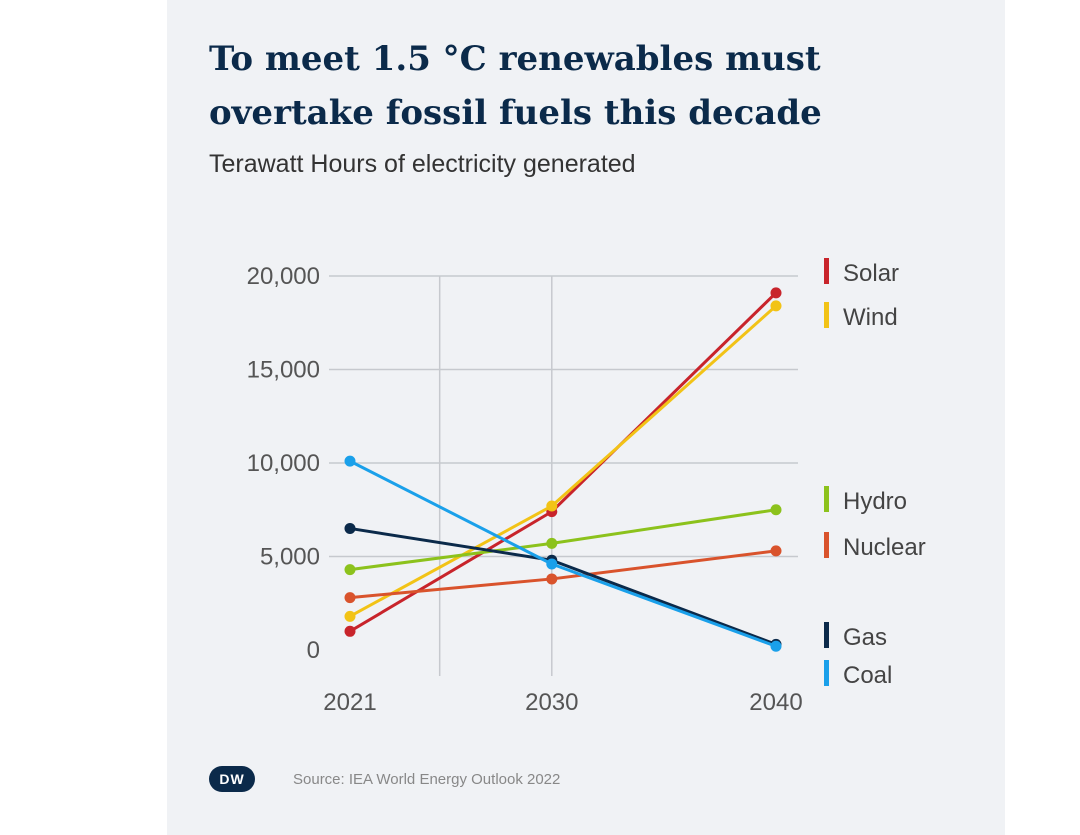 The image size is (1080, 835). Describe the element at coordinates (826, 499) in the screenshot. I see `legend-swatch-hydro` at that location.